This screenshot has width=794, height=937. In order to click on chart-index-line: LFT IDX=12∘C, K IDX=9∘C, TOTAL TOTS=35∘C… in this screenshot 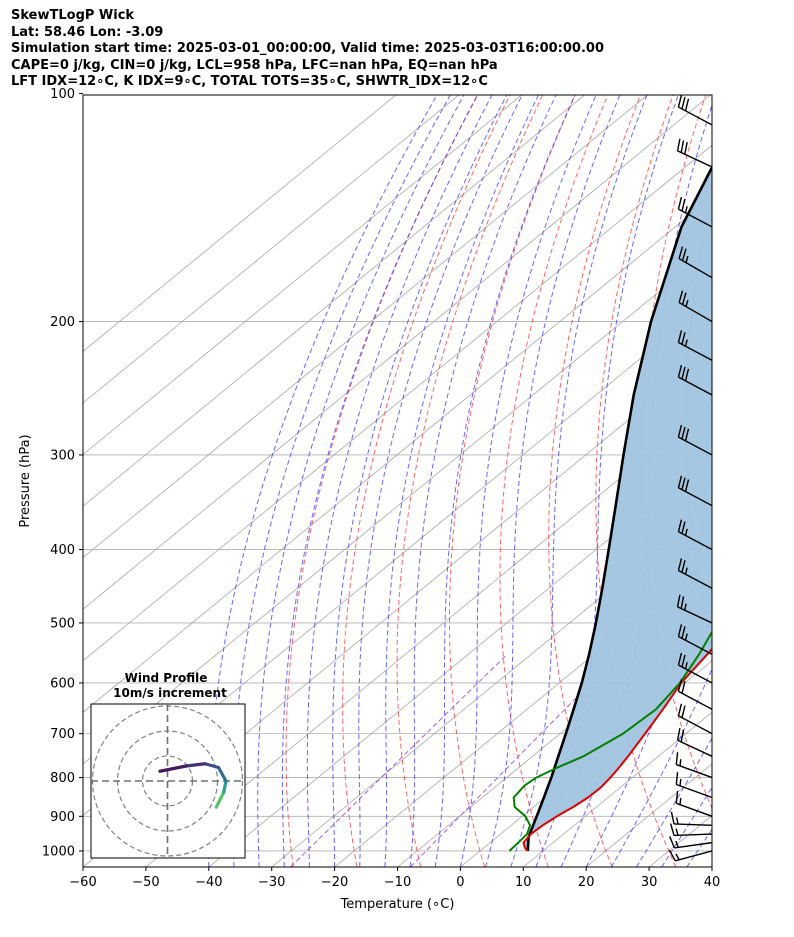, I will do `click(249, 81)`.